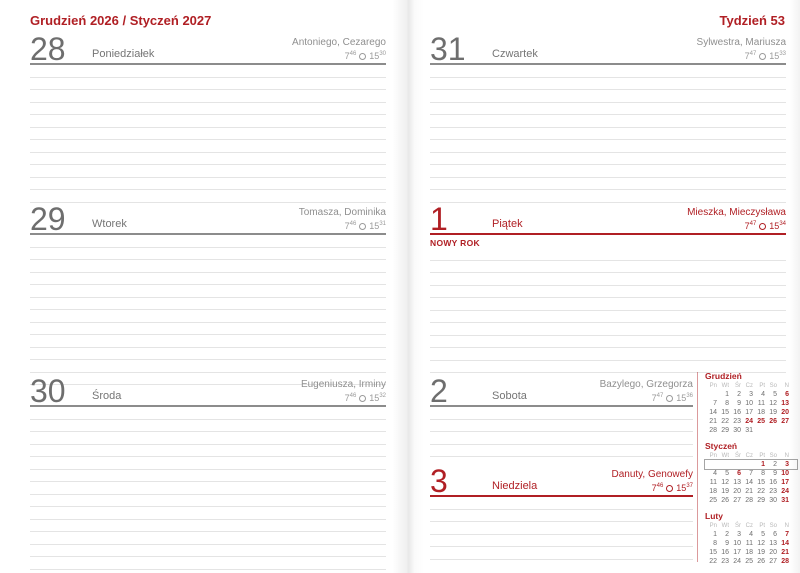  What do you see at coordinates (109, 224) in the screenshot?
I see `day-name: Wtorek` at bounding box center [109, 224].